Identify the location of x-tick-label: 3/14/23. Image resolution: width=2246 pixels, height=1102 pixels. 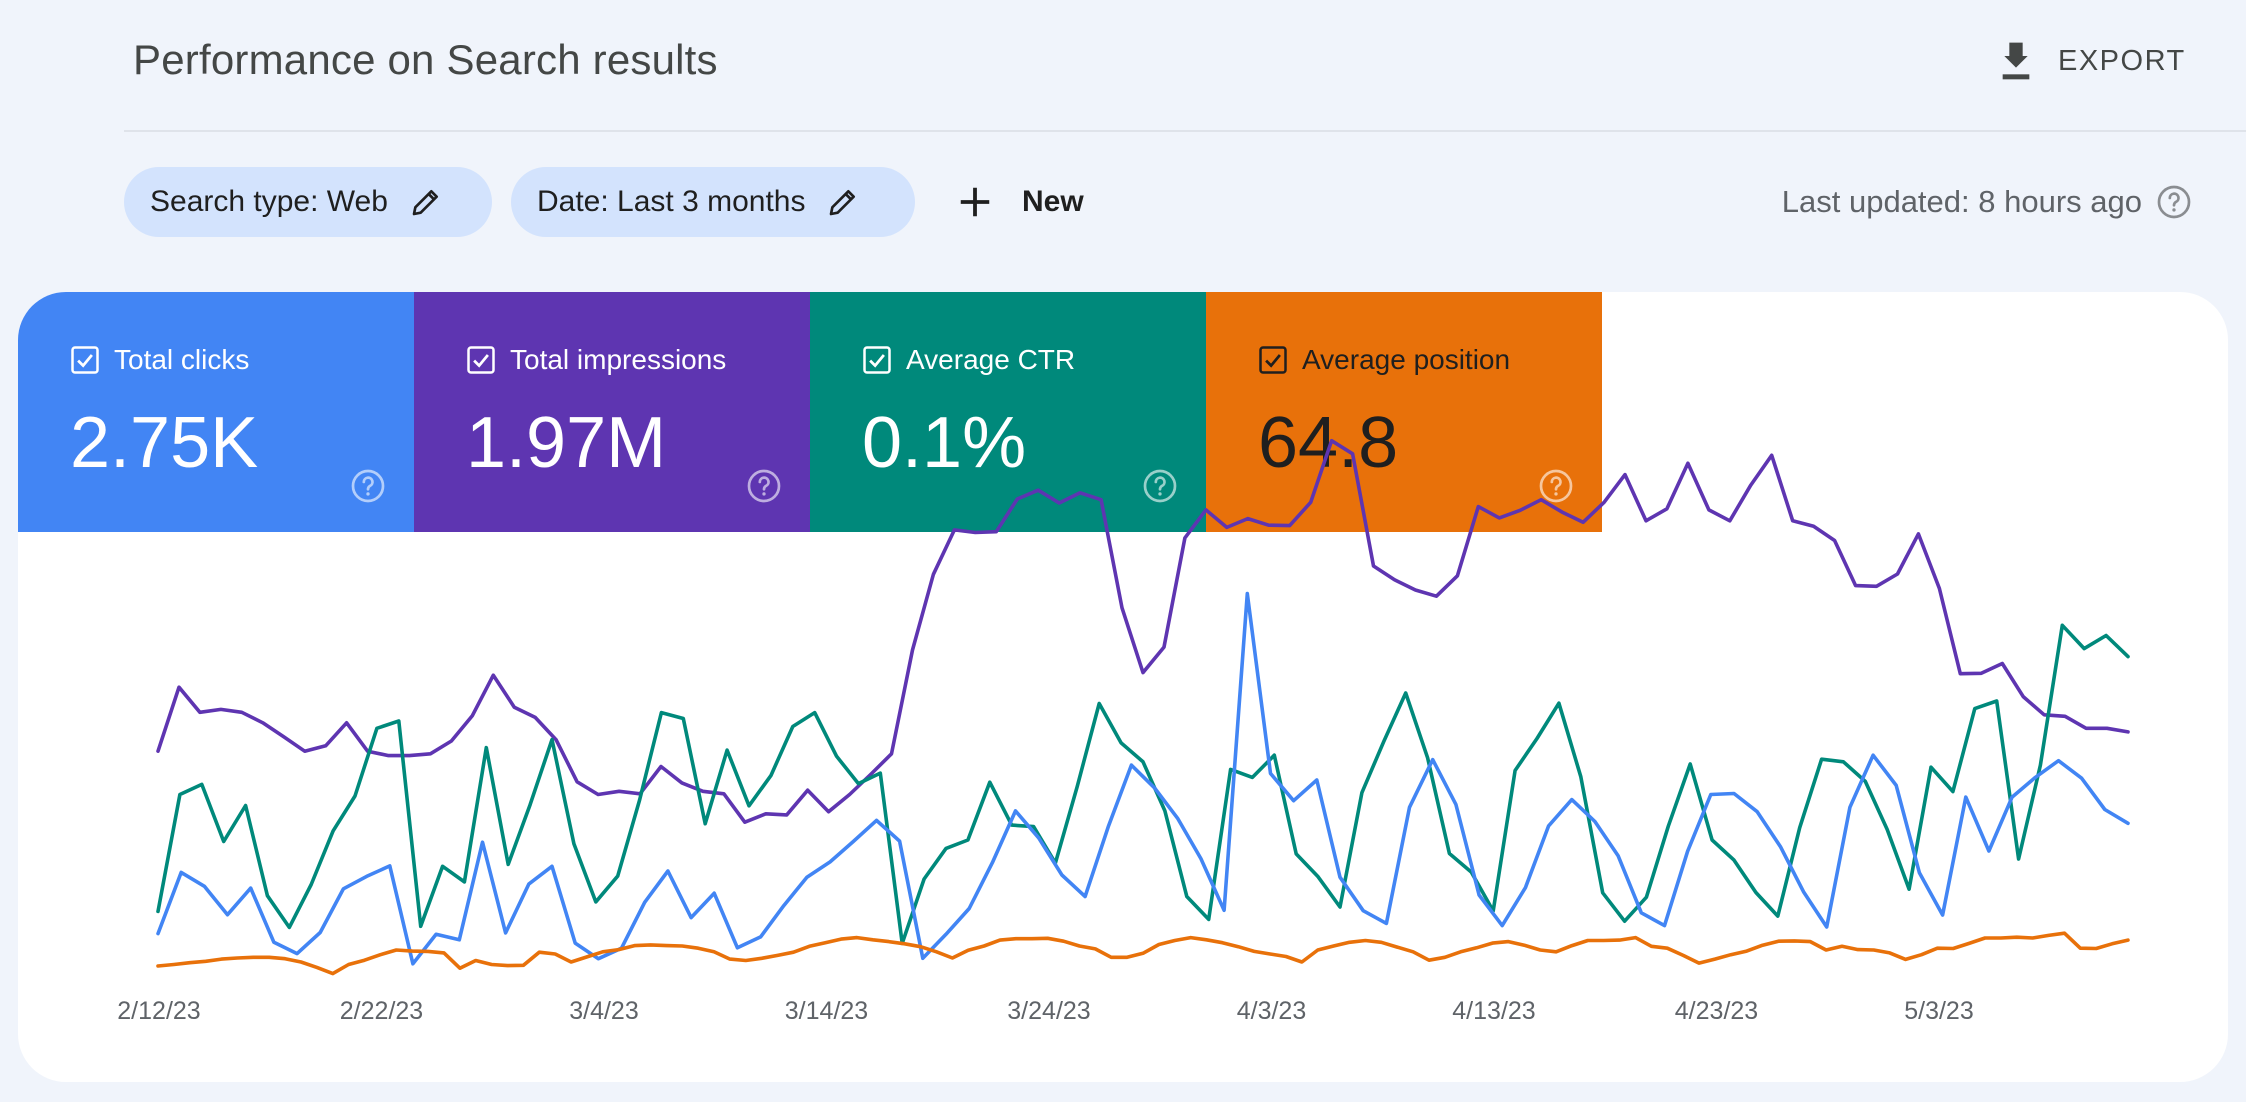
(826, 1011).